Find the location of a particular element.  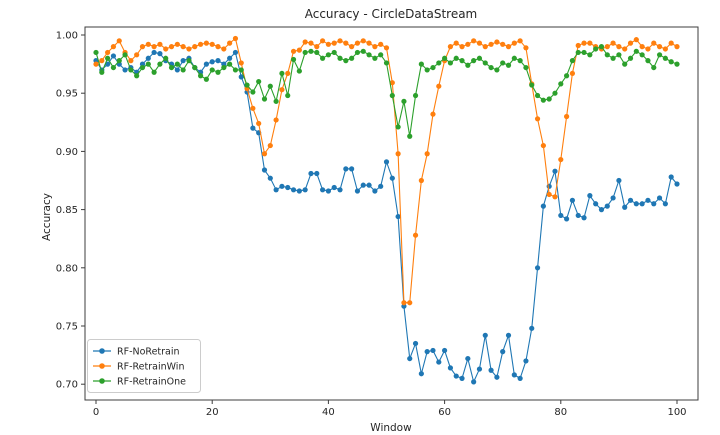

y-tick-label: 0.85 is located at coordinates (67, 210).